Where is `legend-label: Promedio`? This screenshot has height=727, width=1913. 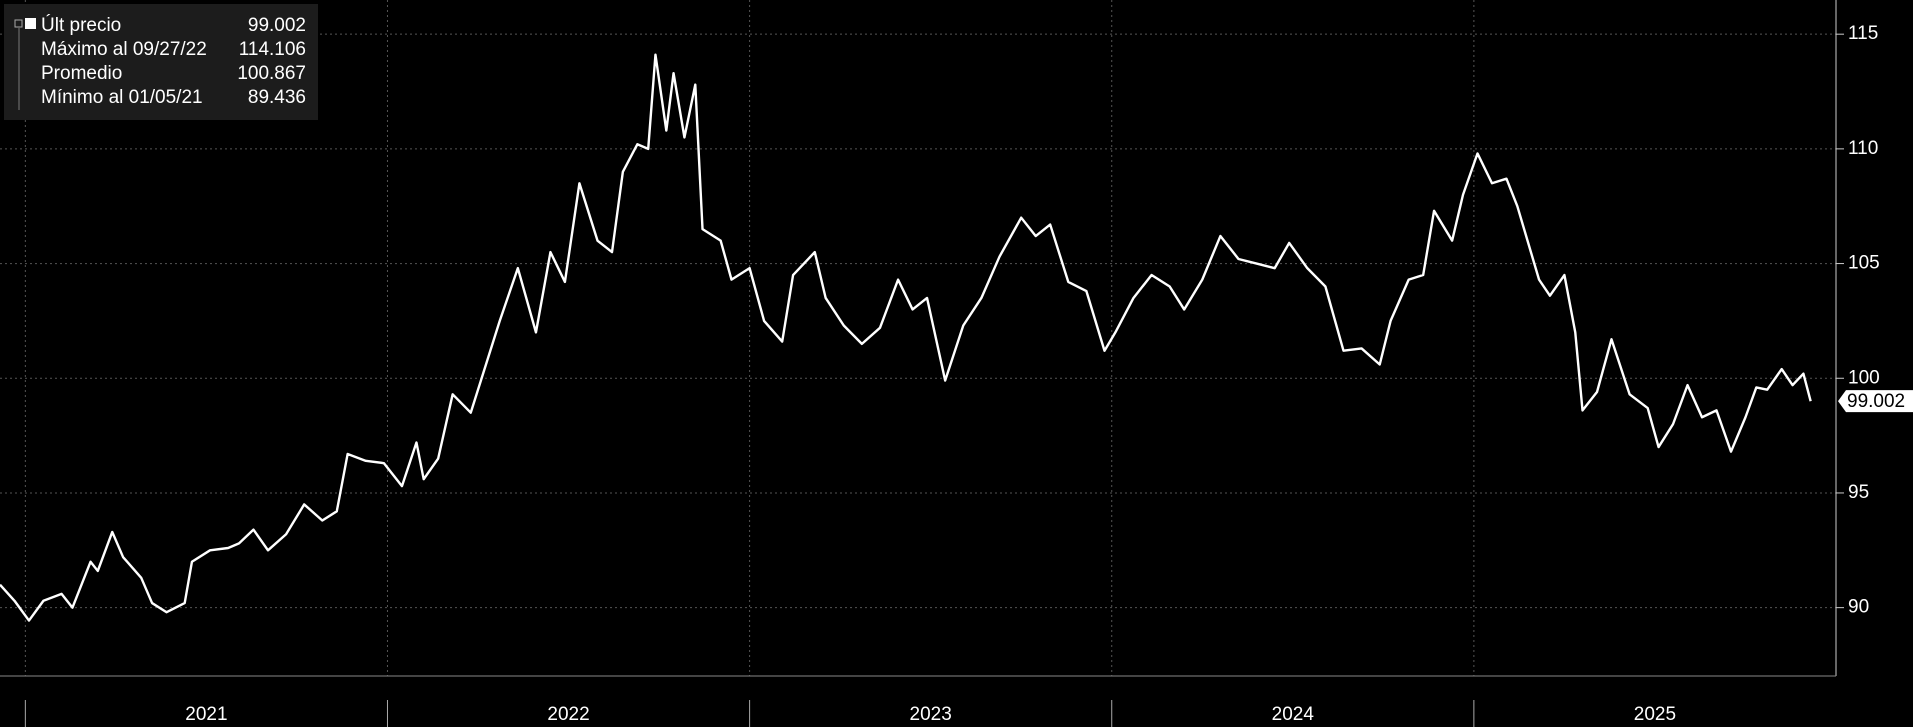 legend-label: Promedio is located at coordinates (81, 73).